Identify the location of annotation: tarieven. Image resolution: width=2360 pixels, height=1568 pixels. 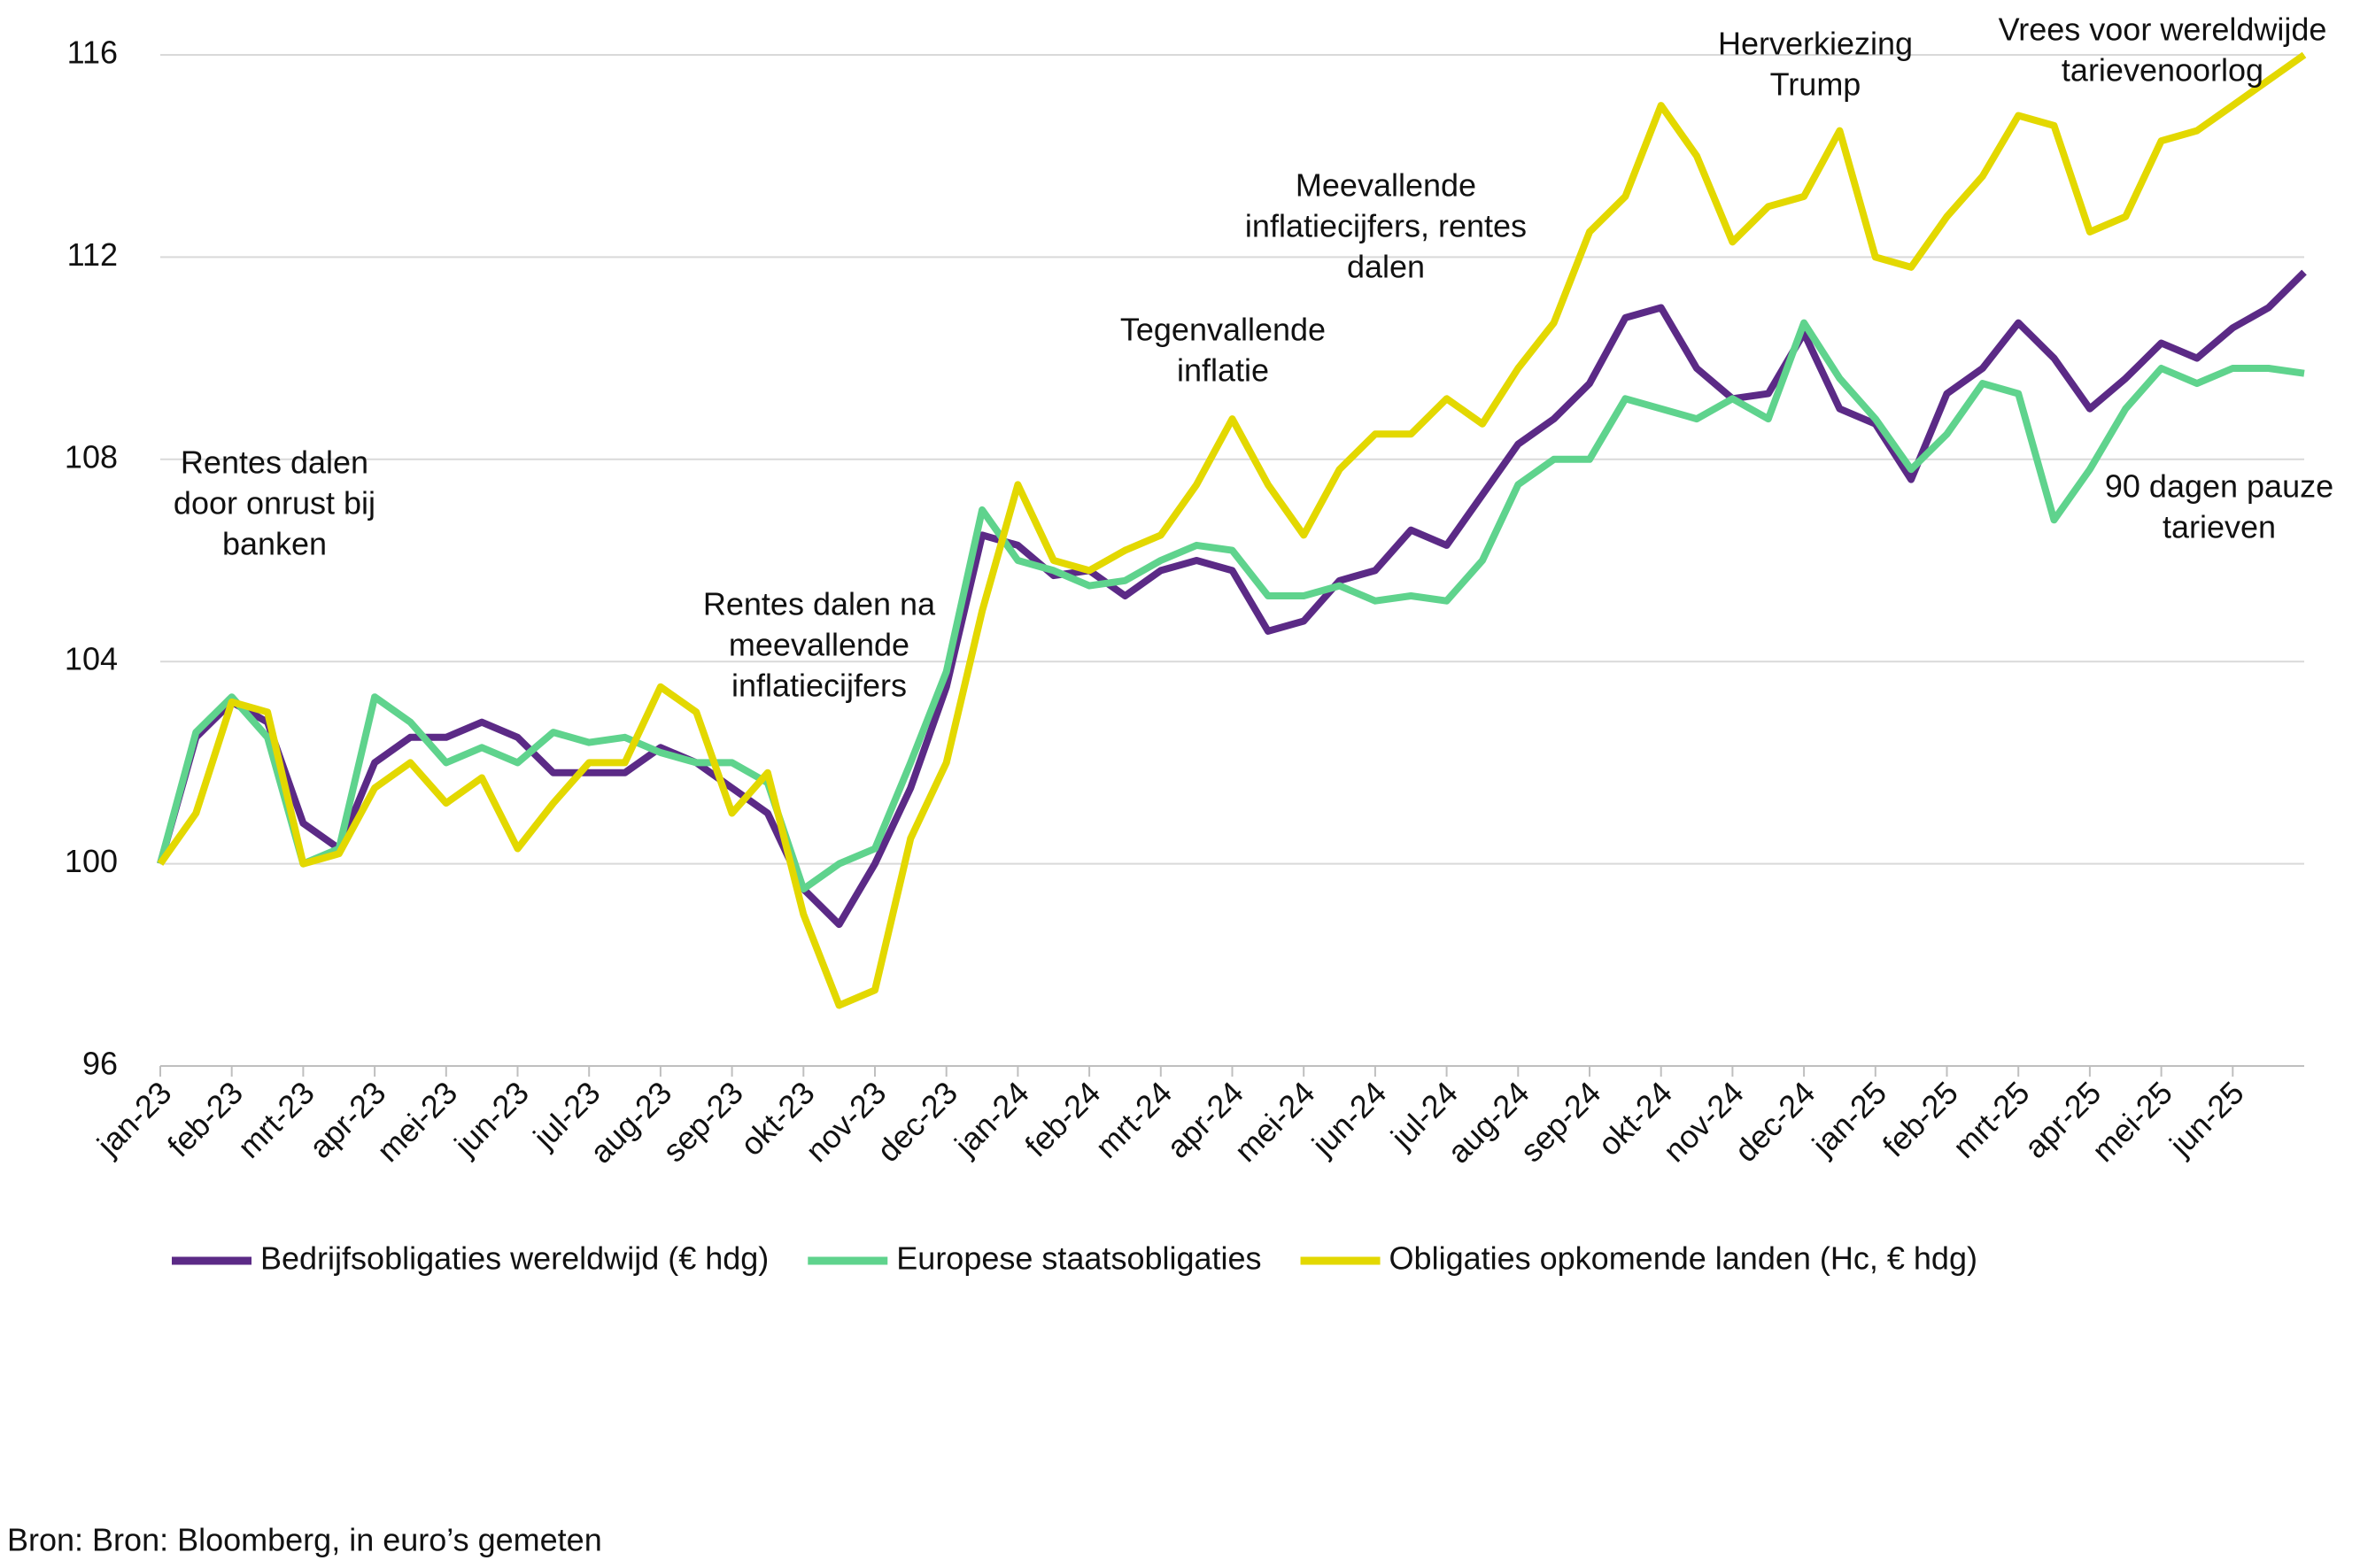
(2219, 527).